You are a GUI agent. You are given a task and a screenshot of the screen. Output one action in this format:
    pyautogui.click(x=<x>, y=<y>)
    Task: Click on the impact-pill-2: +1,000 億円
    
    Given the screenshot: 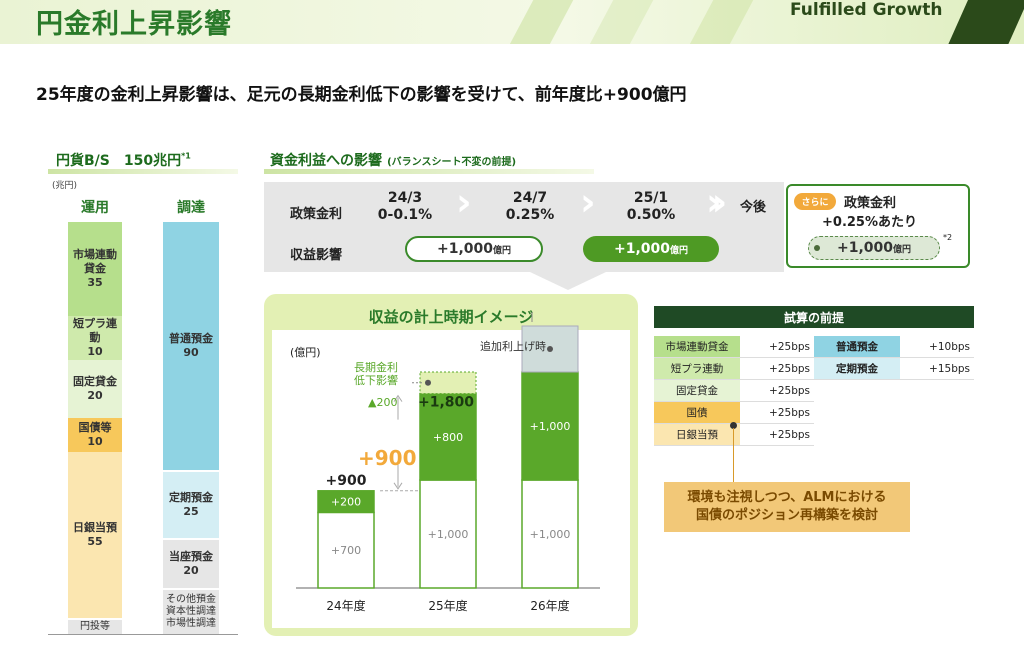 What is the action you would take?
    pyautogui.click(x=651, y=249)
    